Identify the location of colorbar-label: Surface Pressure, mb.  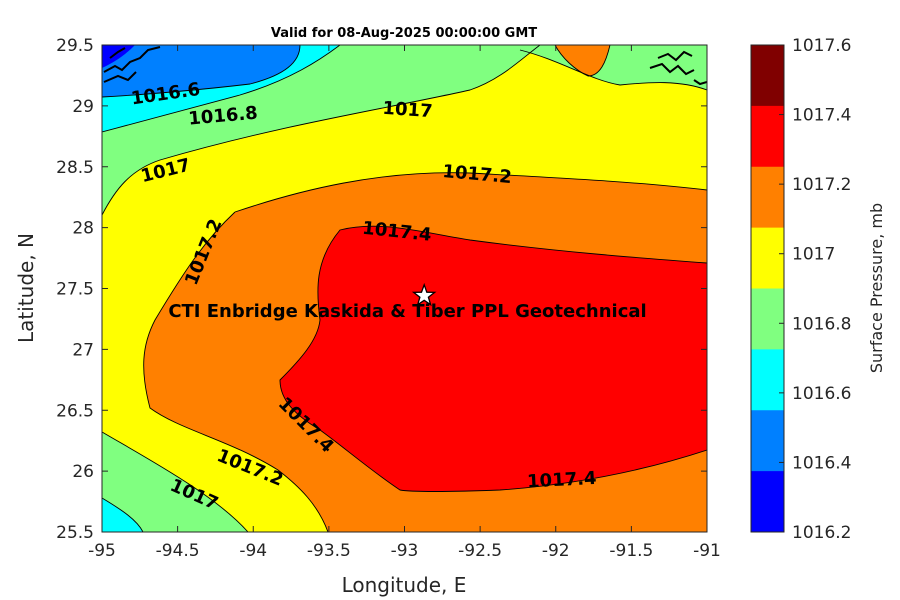
(876, 288).